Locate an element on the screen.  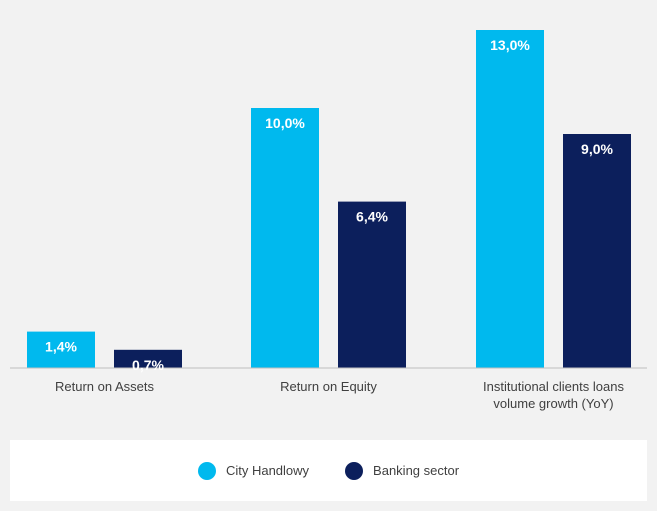
data-label-banking-sector-2: 6,4% is located at coordinates (372, 217).